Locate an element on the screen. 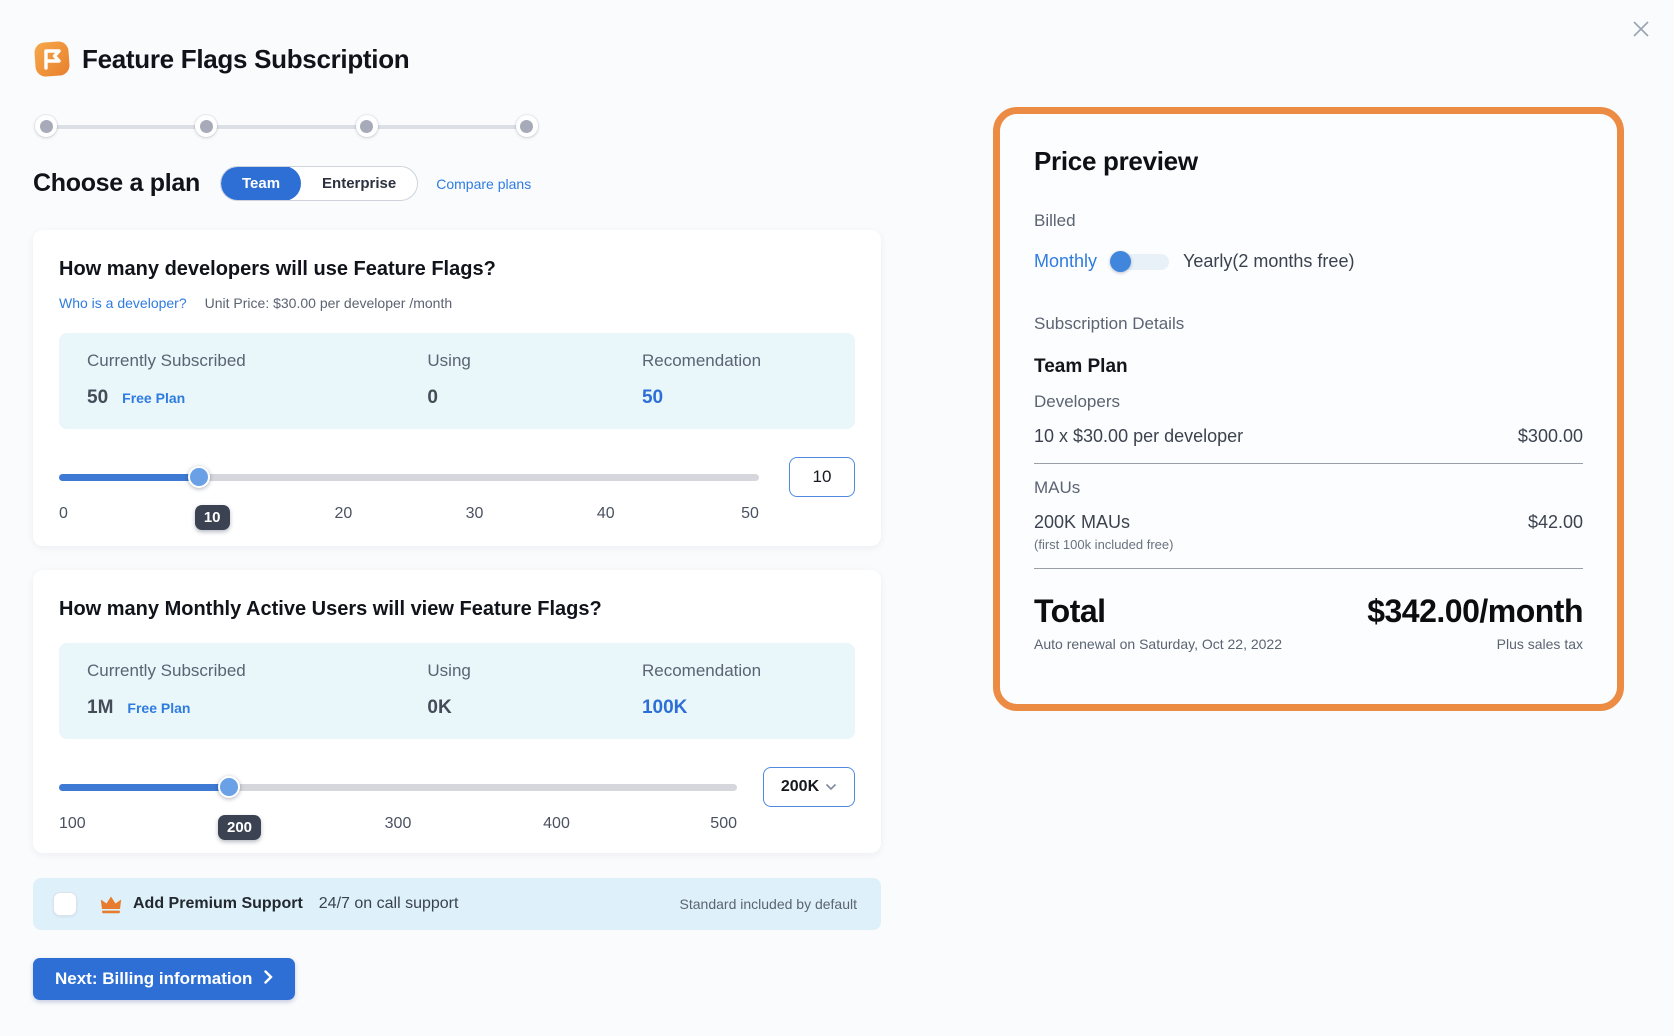 The image size is (1674, 1036). tick-label: 400 is located at coordinates (556, 823).